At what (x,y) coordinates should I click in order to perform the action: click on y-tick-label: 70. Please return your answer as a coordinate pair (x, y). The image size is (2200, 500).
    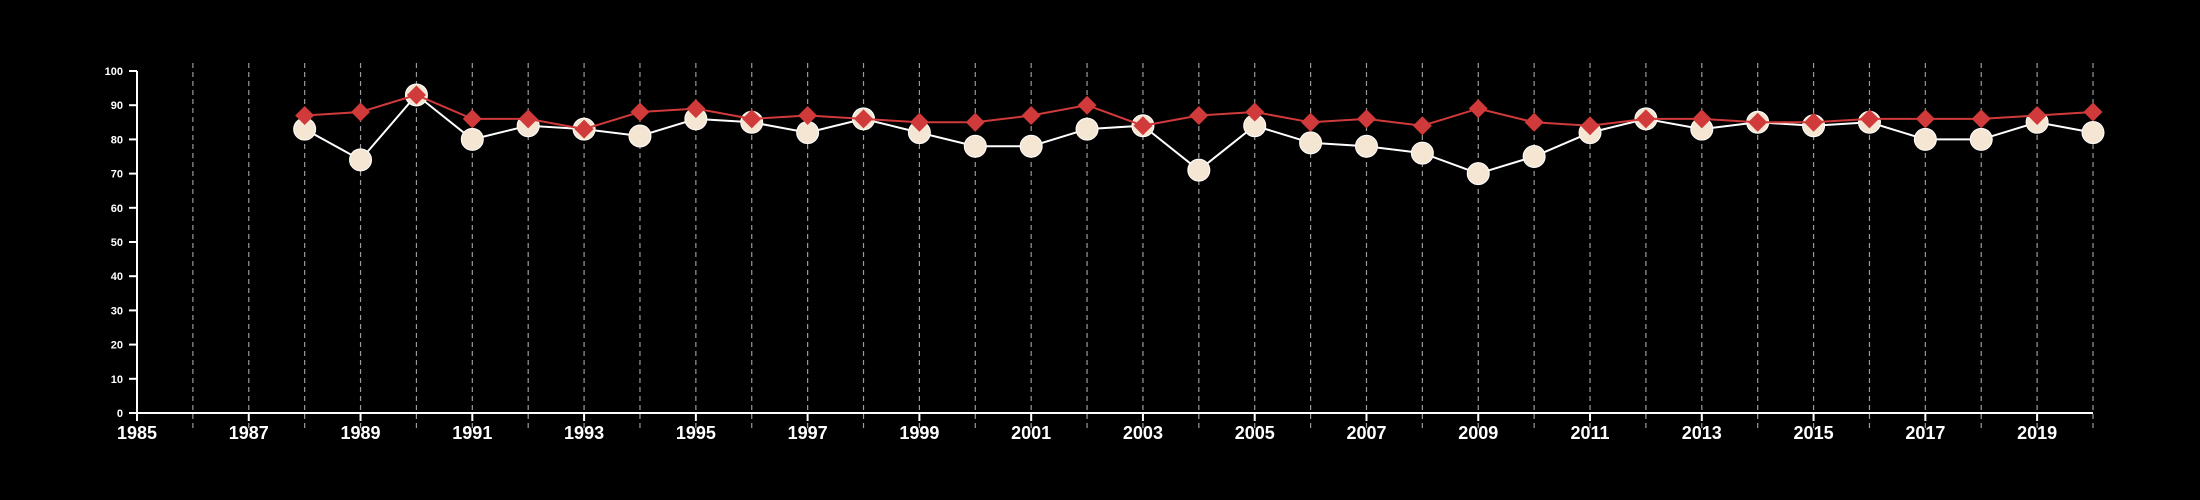
    Looking at the image, I should click on (117, 175).